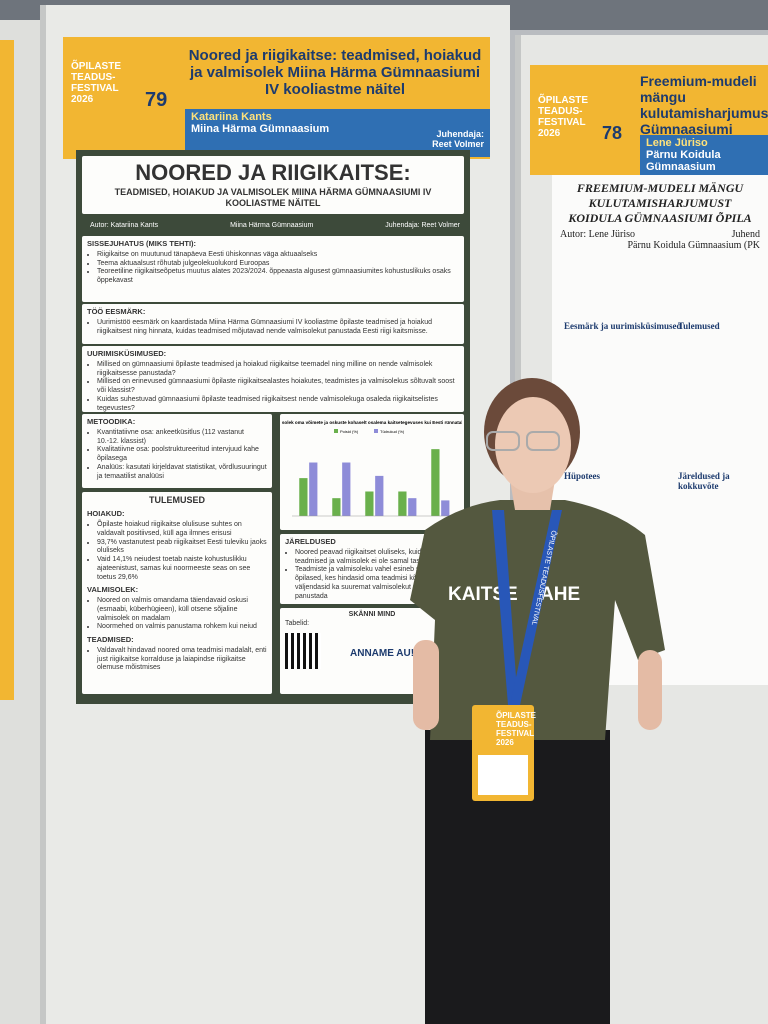  I want to click on author: Katariina Kants, so click(231, 117).